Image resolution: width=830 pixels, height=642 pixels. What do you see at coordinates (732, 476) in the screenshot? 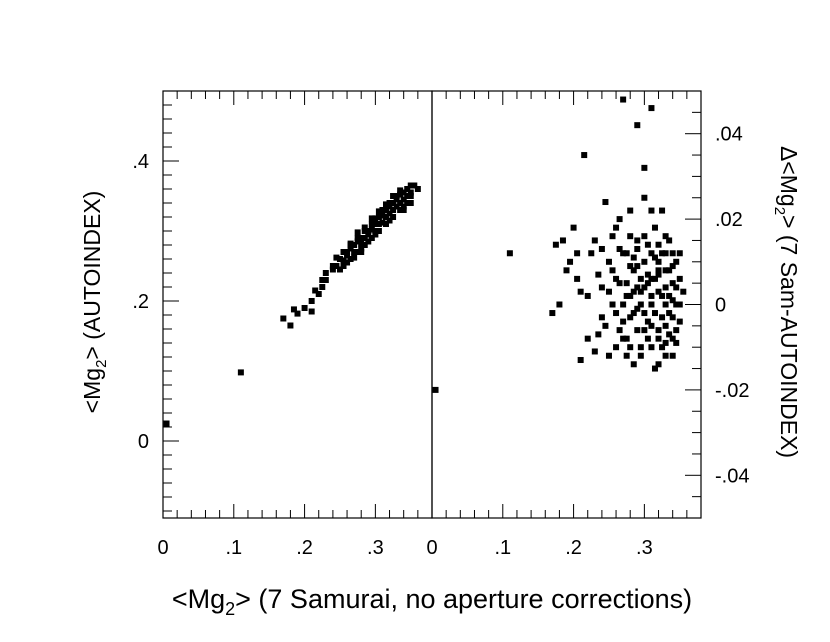
I see `y-tick-label: -.04` at bounding box center [732, 476].